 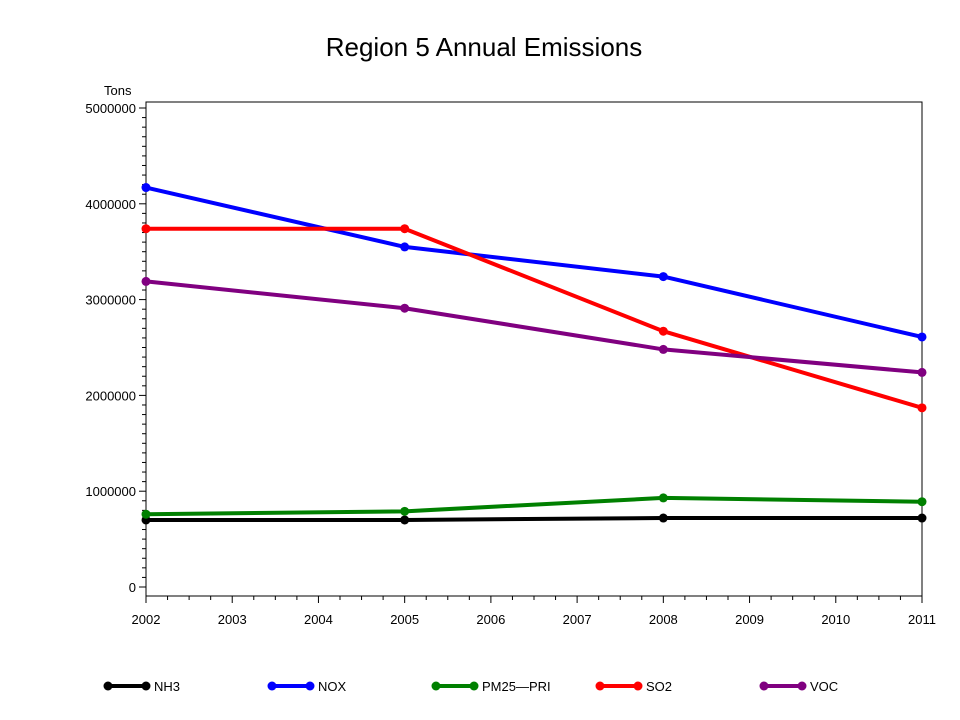 What do you see at coordinates (110, 108) in the screenshot?
I see `y-tick-label: 5000000` at bounding box center [110, 108].